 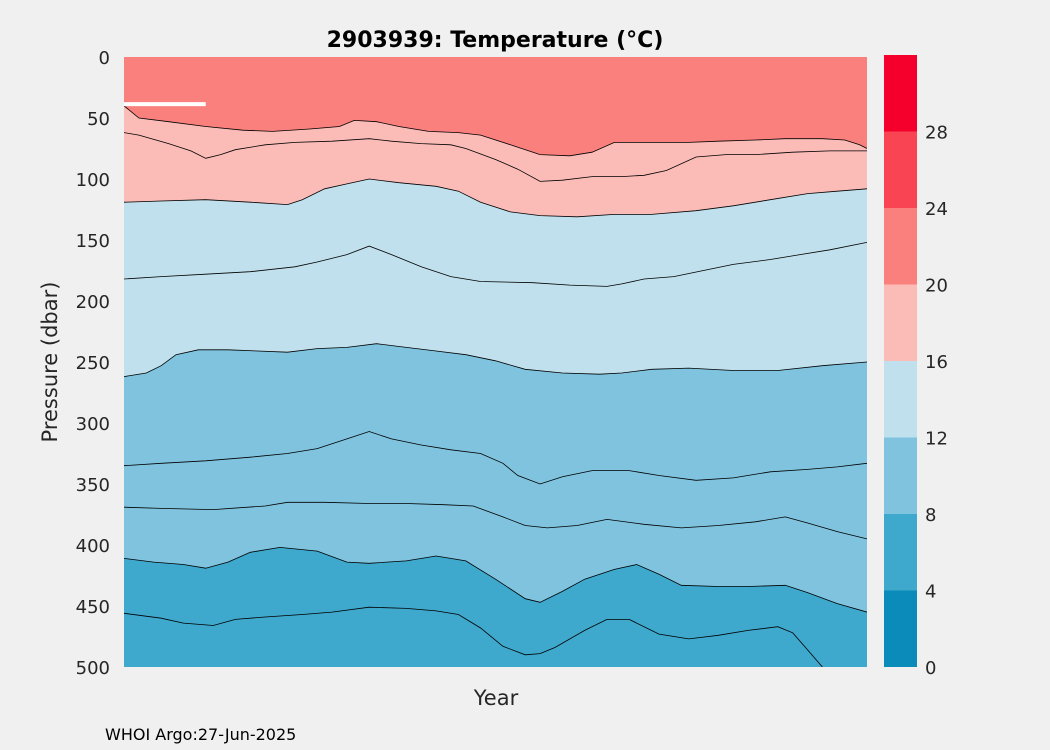 I want to click on y-axis-ticks: 0 50 100 150 200 250 300 350 400 450 500, so click(x=93, y=363).